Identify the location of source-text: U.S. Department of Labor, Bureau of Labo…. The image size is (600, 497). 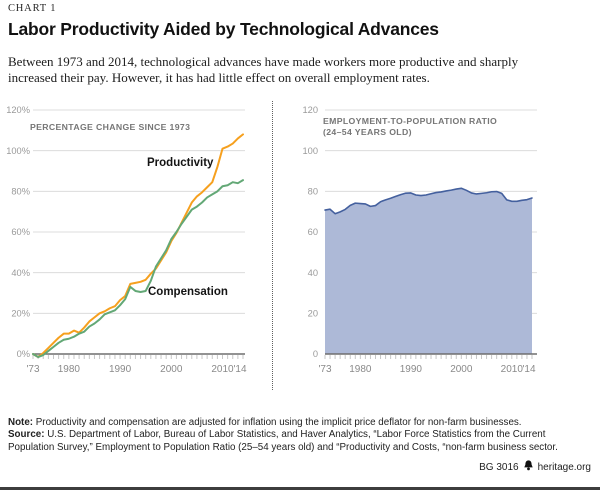
(283, 441).